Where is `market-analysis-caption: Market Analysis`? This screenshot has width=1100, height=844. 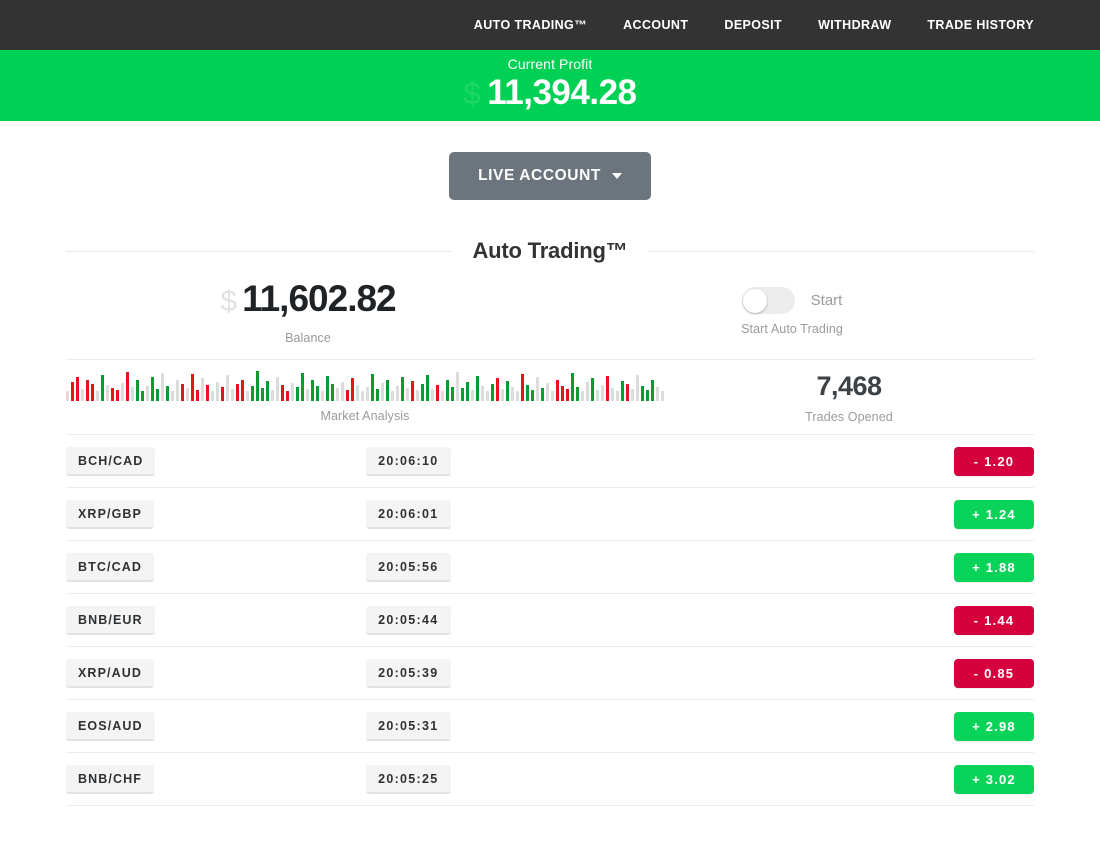 market-analysis-caption: Market Analysis is located at coordinates (365, 416).